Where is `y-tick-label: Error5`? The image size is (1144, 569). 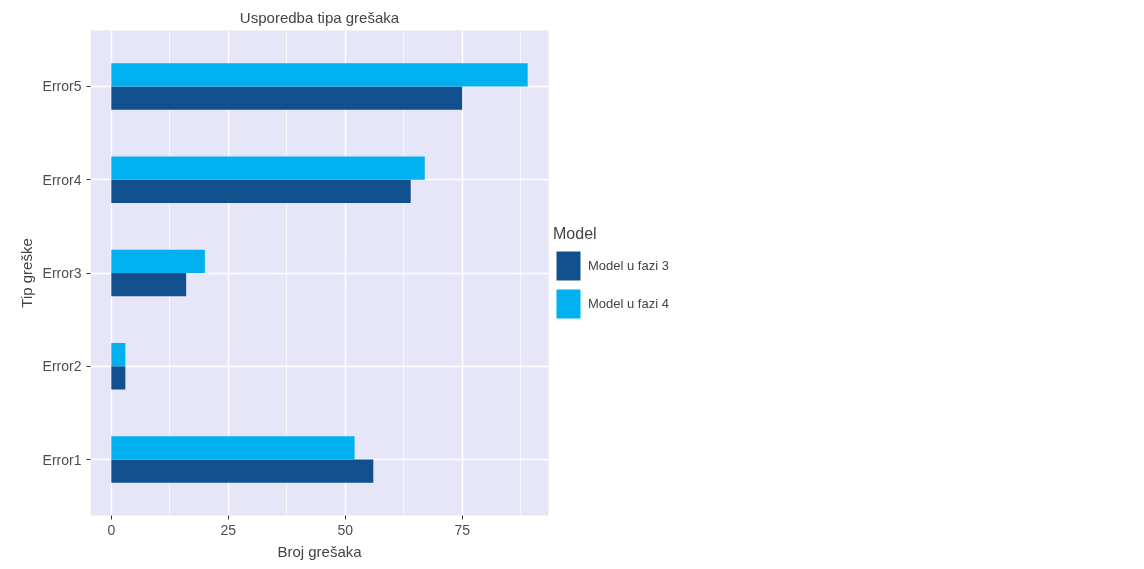 y-tick-label: Error5 is located at coordinates (62, 86).